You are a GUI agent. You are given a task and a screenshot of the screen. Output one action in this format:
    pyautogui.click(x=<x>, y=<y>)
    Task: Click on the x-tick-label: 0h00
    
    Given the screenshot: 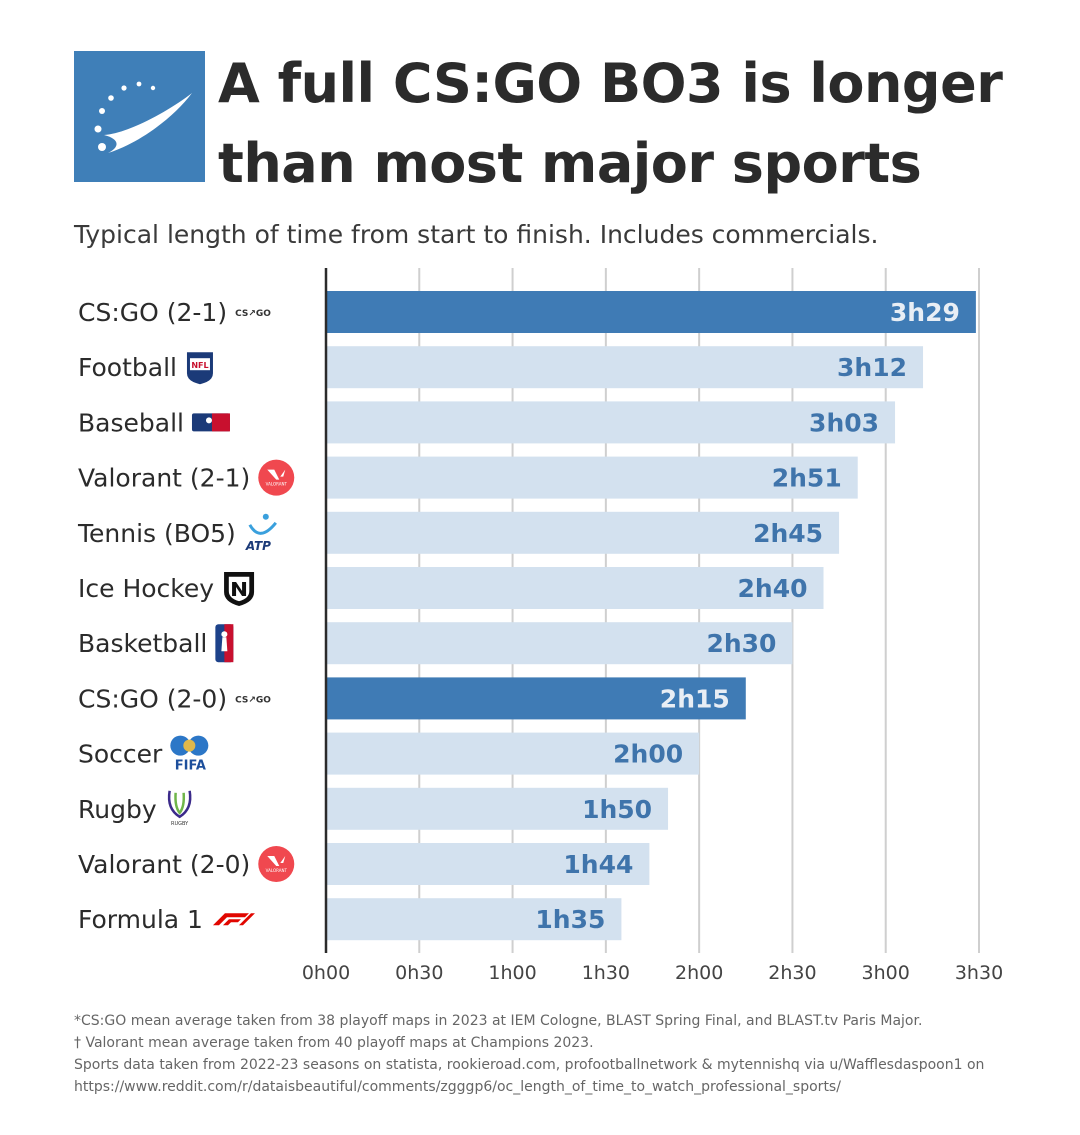 What is the action you would take?
    pyautogui.click(x=326, y=973)
    